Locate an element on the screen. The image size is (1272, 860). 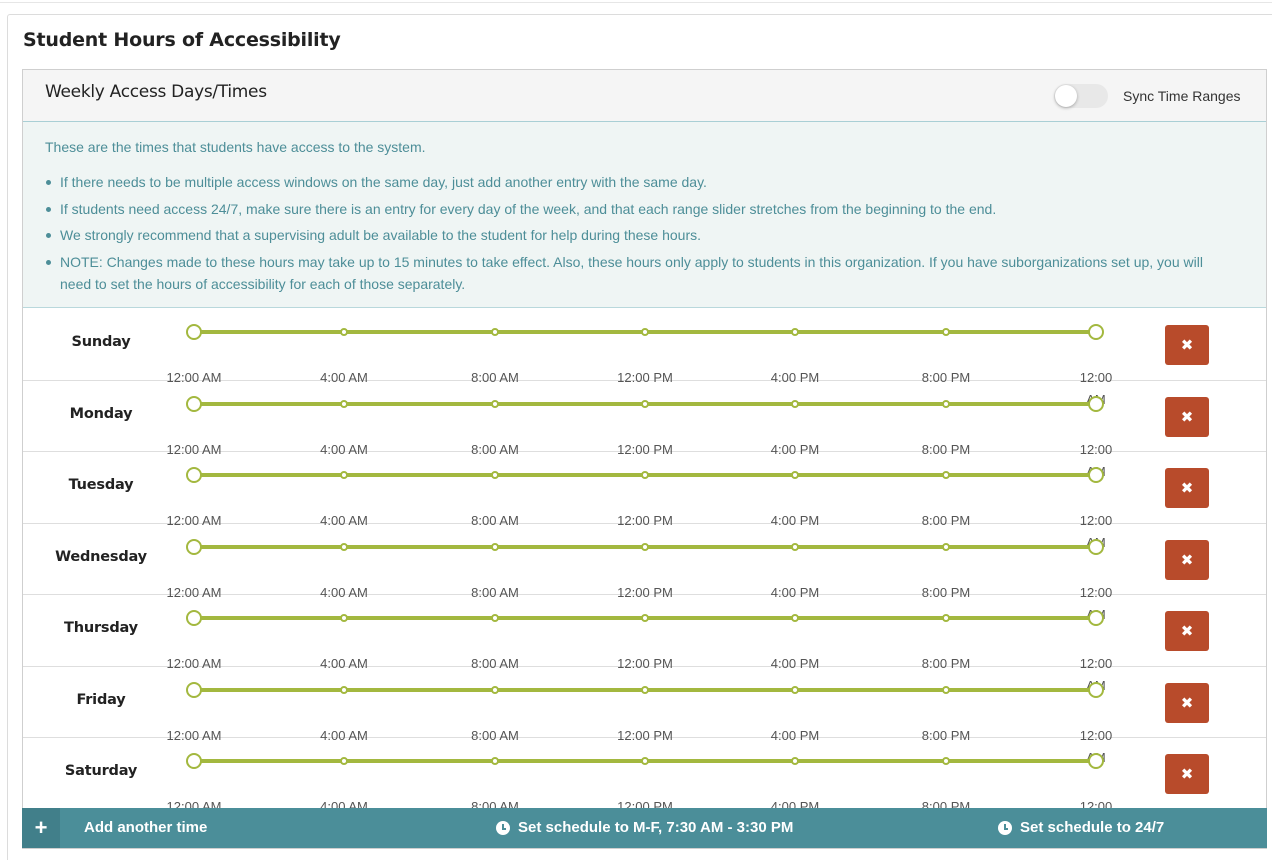
add-another-time-button: Add another time is located at coordinates (146, 827).